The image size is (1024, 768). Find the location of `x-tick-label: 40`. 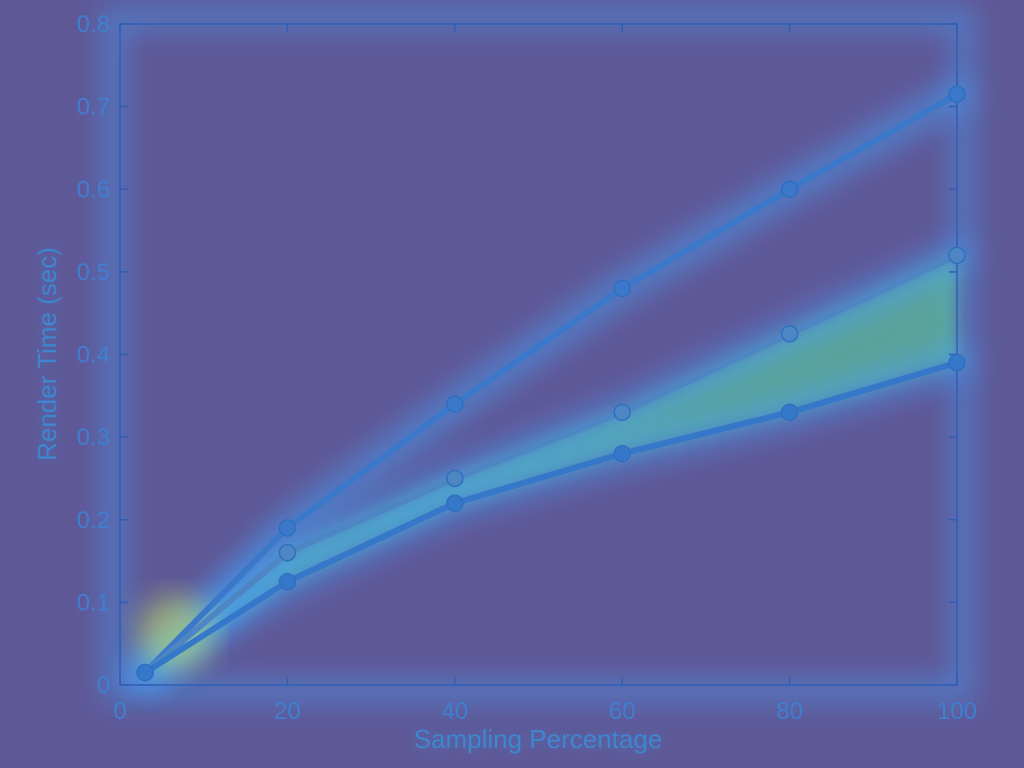

x-tick-label: 40 is located at coordinates (454, 711).